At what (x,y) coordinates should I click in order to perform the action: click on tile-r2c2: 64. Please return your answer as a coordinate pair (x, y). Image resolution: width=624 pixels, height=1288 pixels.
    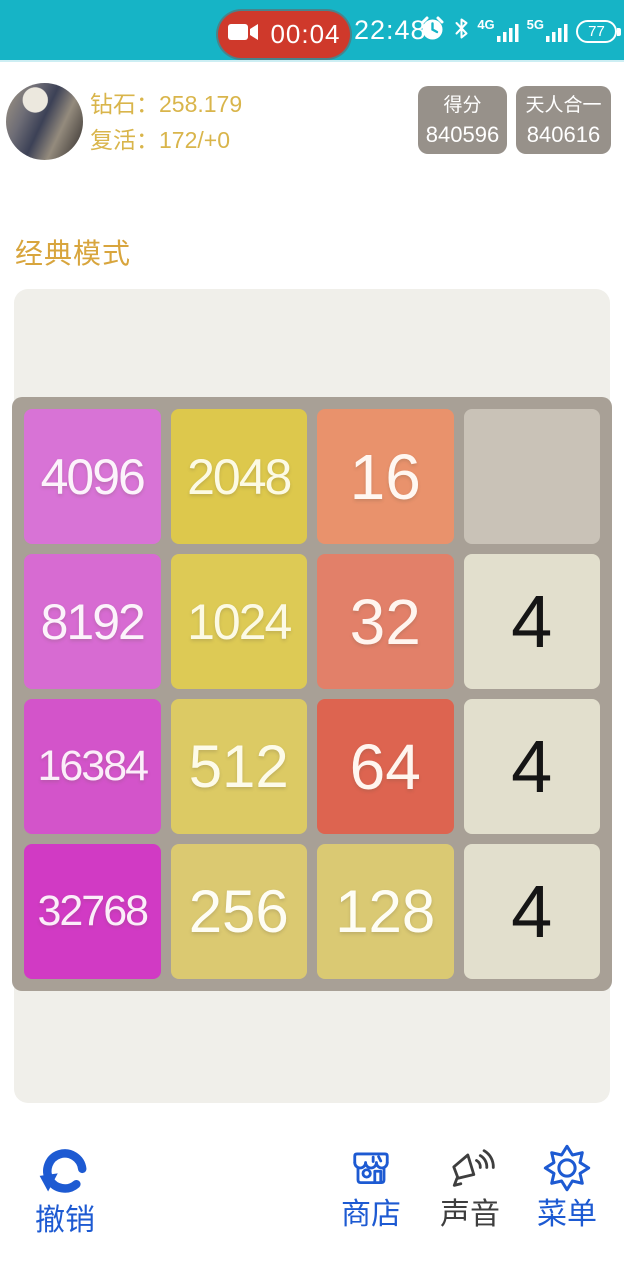
    Looking at the image, I should click on (385, 766).